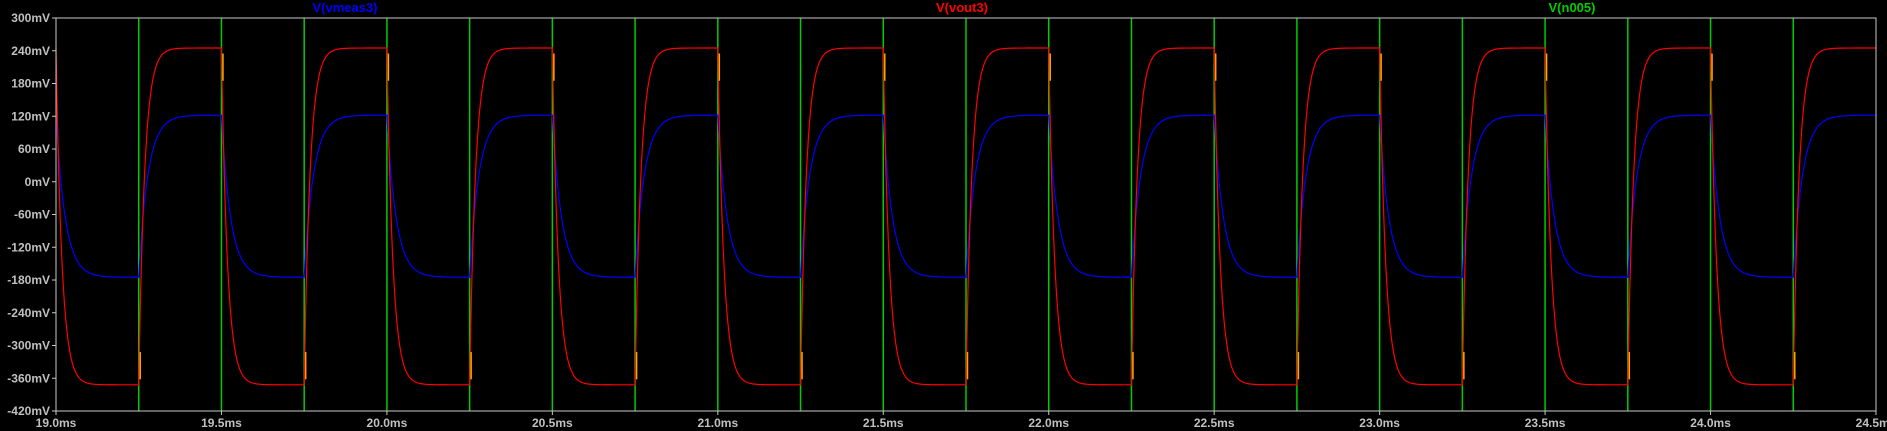 This screenshot has height=431, width=1887. What do you see at coordinates (28, 247) in the screenshot?
I see `y-tick-label: -120mV` at bounding box center [28, 247].